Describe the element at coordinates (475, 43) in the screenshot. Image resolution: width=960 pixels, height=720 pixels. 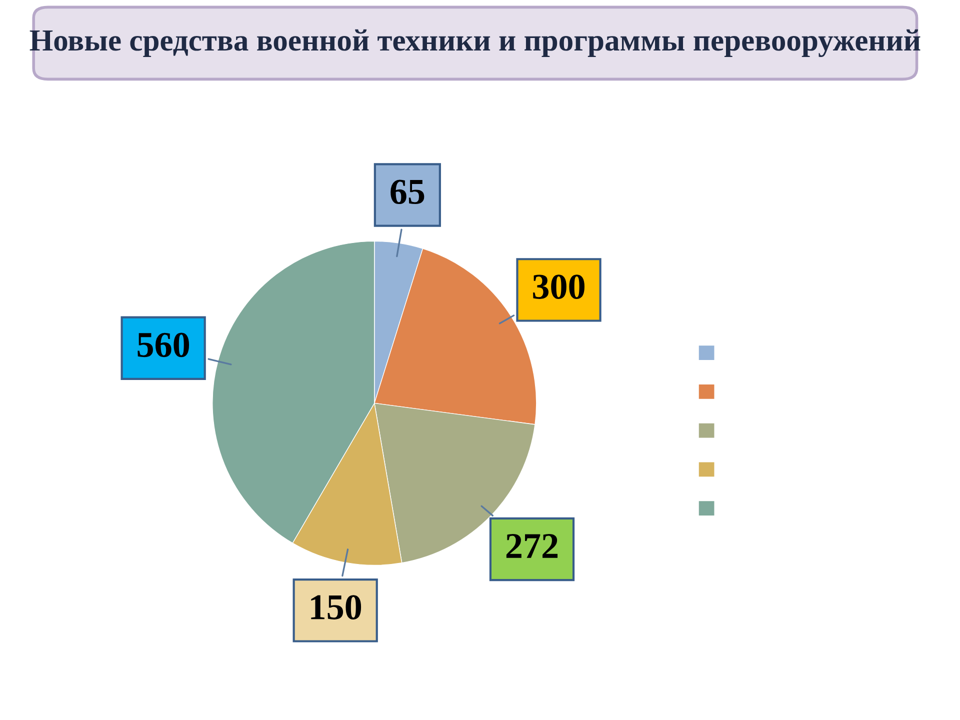
I see `chart-title: Новые средства военной техники и программы перевооружений` at that location.